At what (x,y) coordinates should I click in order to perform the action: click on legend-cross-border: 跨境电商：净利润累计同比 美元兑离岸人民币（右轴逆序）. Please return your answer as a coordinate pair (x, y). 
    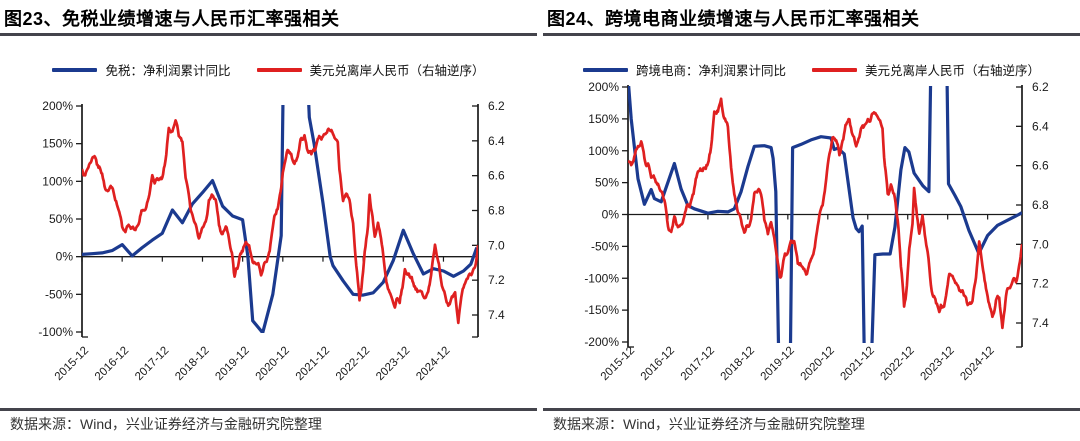
    Looking at the image, I should click on (811, 69).